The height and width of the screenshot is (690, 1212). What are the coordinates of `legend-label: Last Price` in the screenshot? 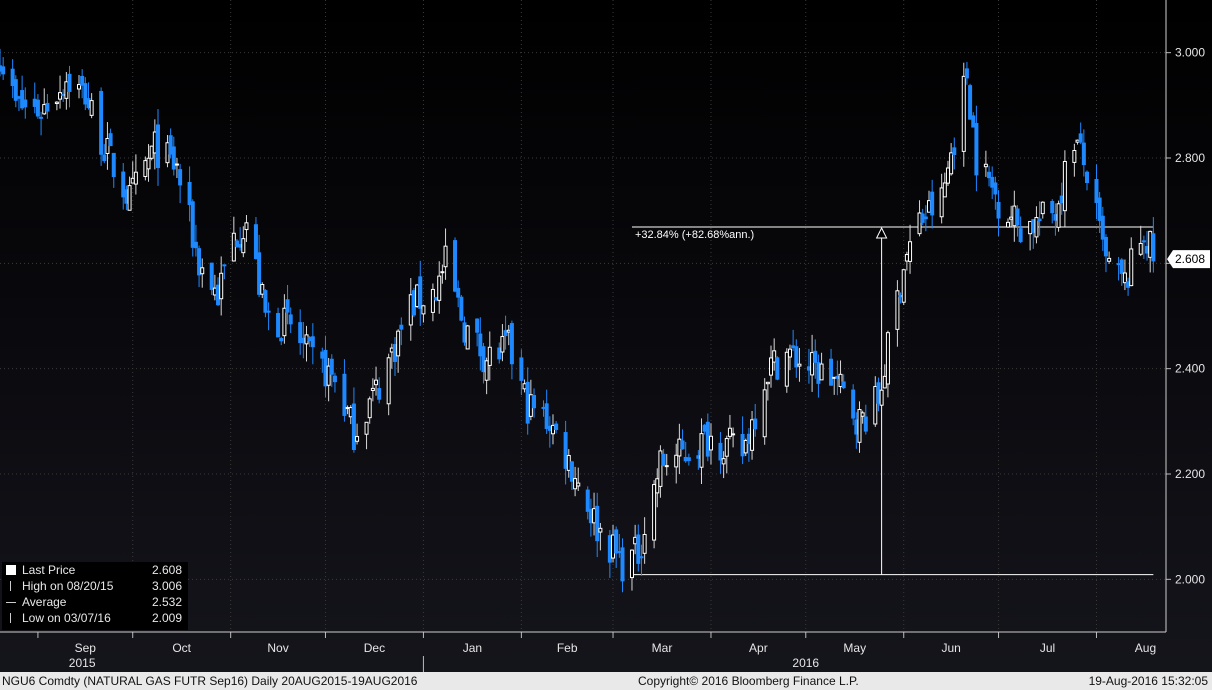 It's located at (49, 570).